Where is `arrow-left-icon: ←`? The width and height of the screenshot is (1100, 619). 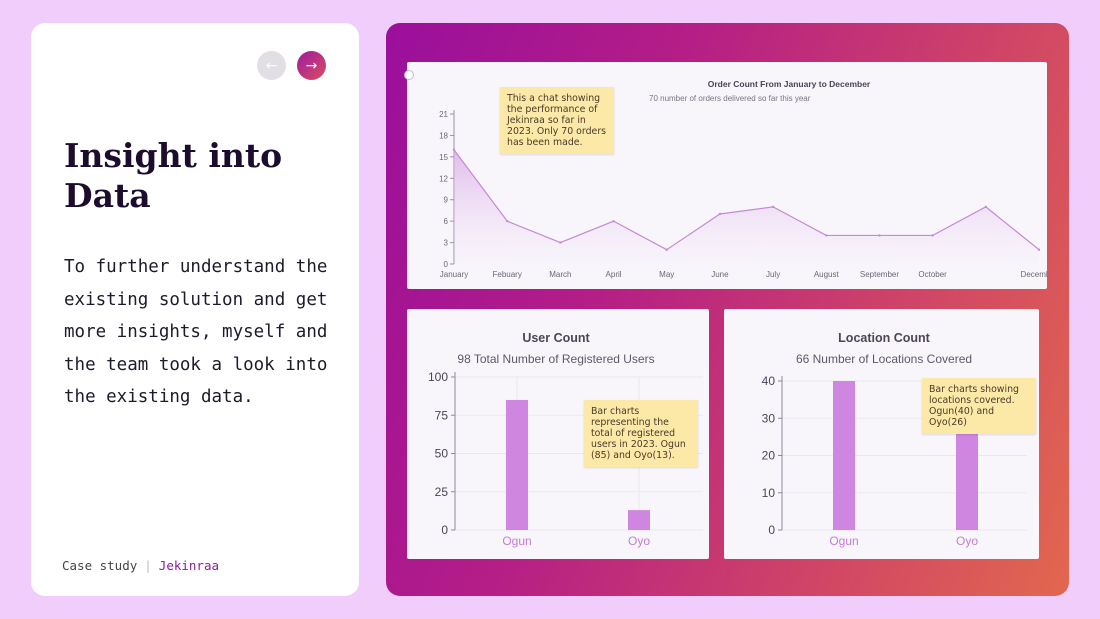
arrow-left-icon: ← is located at coordinates (271, 65).